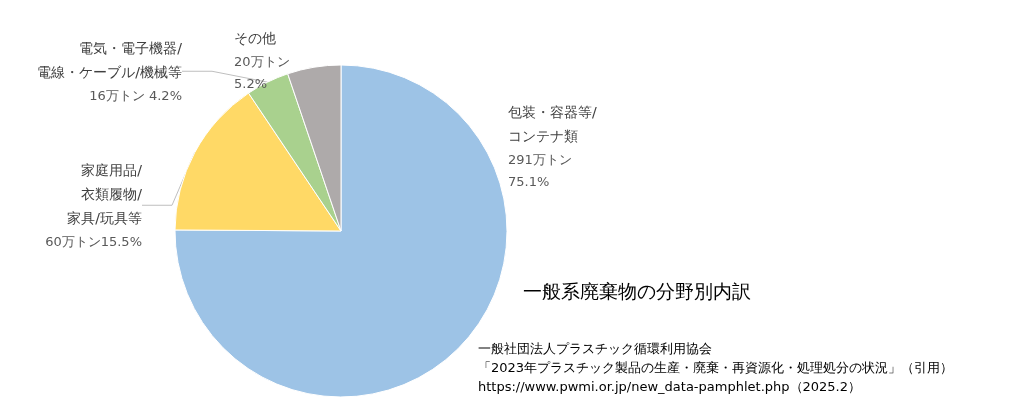 Image resolution: width=1024 pixels, height=408 pixels. Describe the element at coordinates (669, 386) in the screenshot. I see `text: https://www.pwmi.or.jp/new_data-pamphlet.php（2025.2）` at that location.